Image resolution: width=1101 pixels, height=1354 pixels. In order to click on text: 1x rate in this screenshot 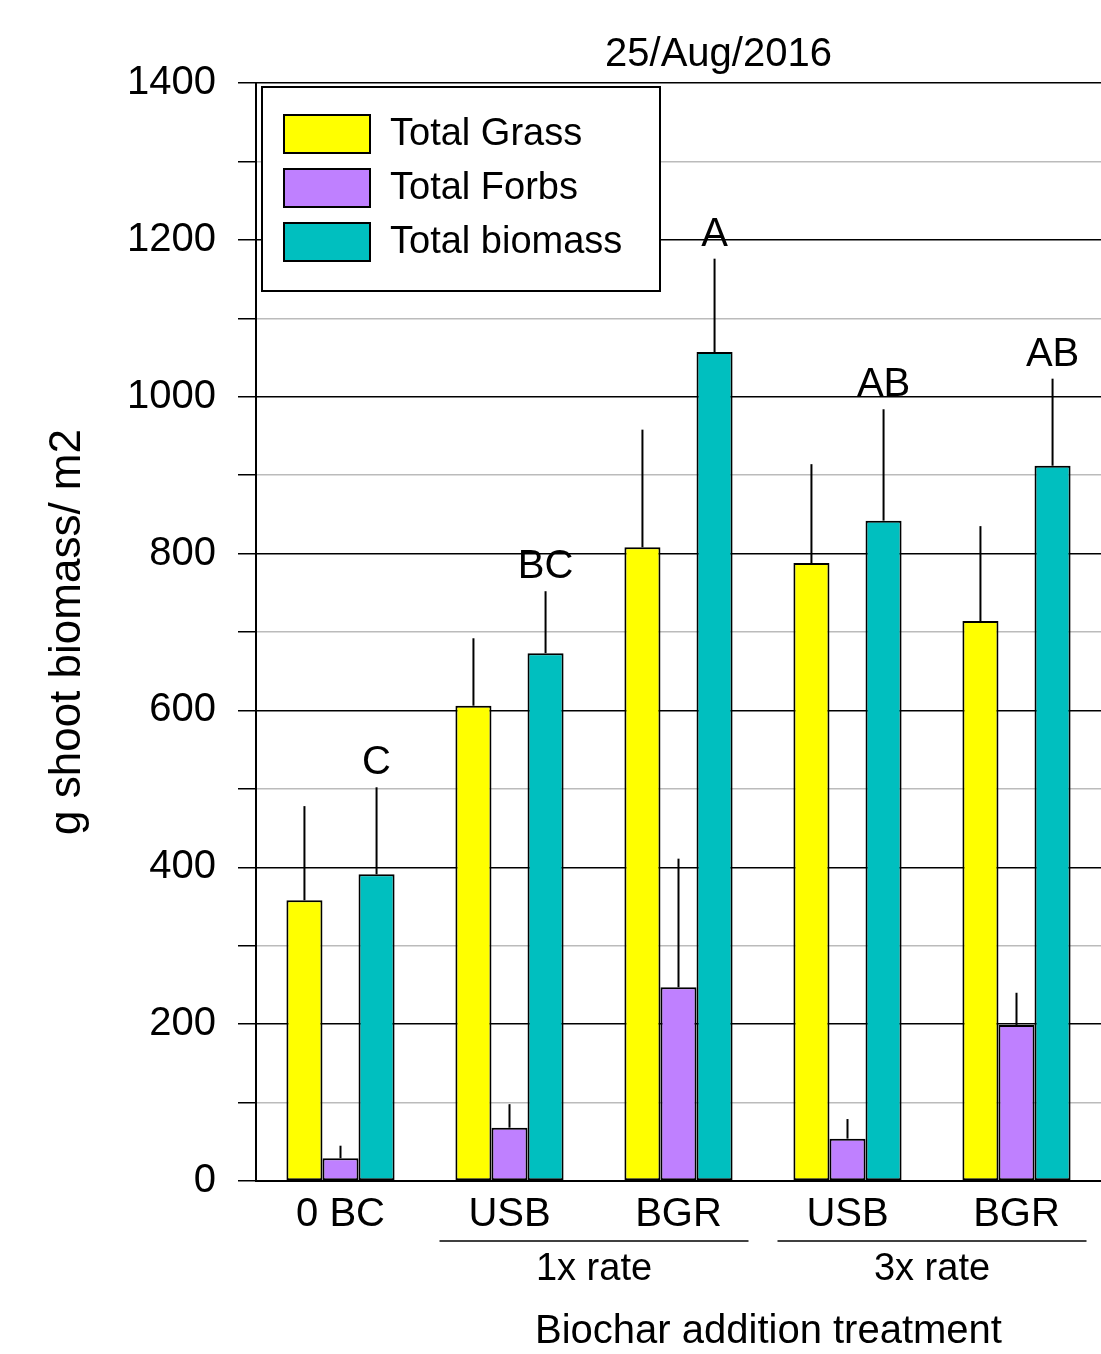, I will do `click(594, 1267)`.